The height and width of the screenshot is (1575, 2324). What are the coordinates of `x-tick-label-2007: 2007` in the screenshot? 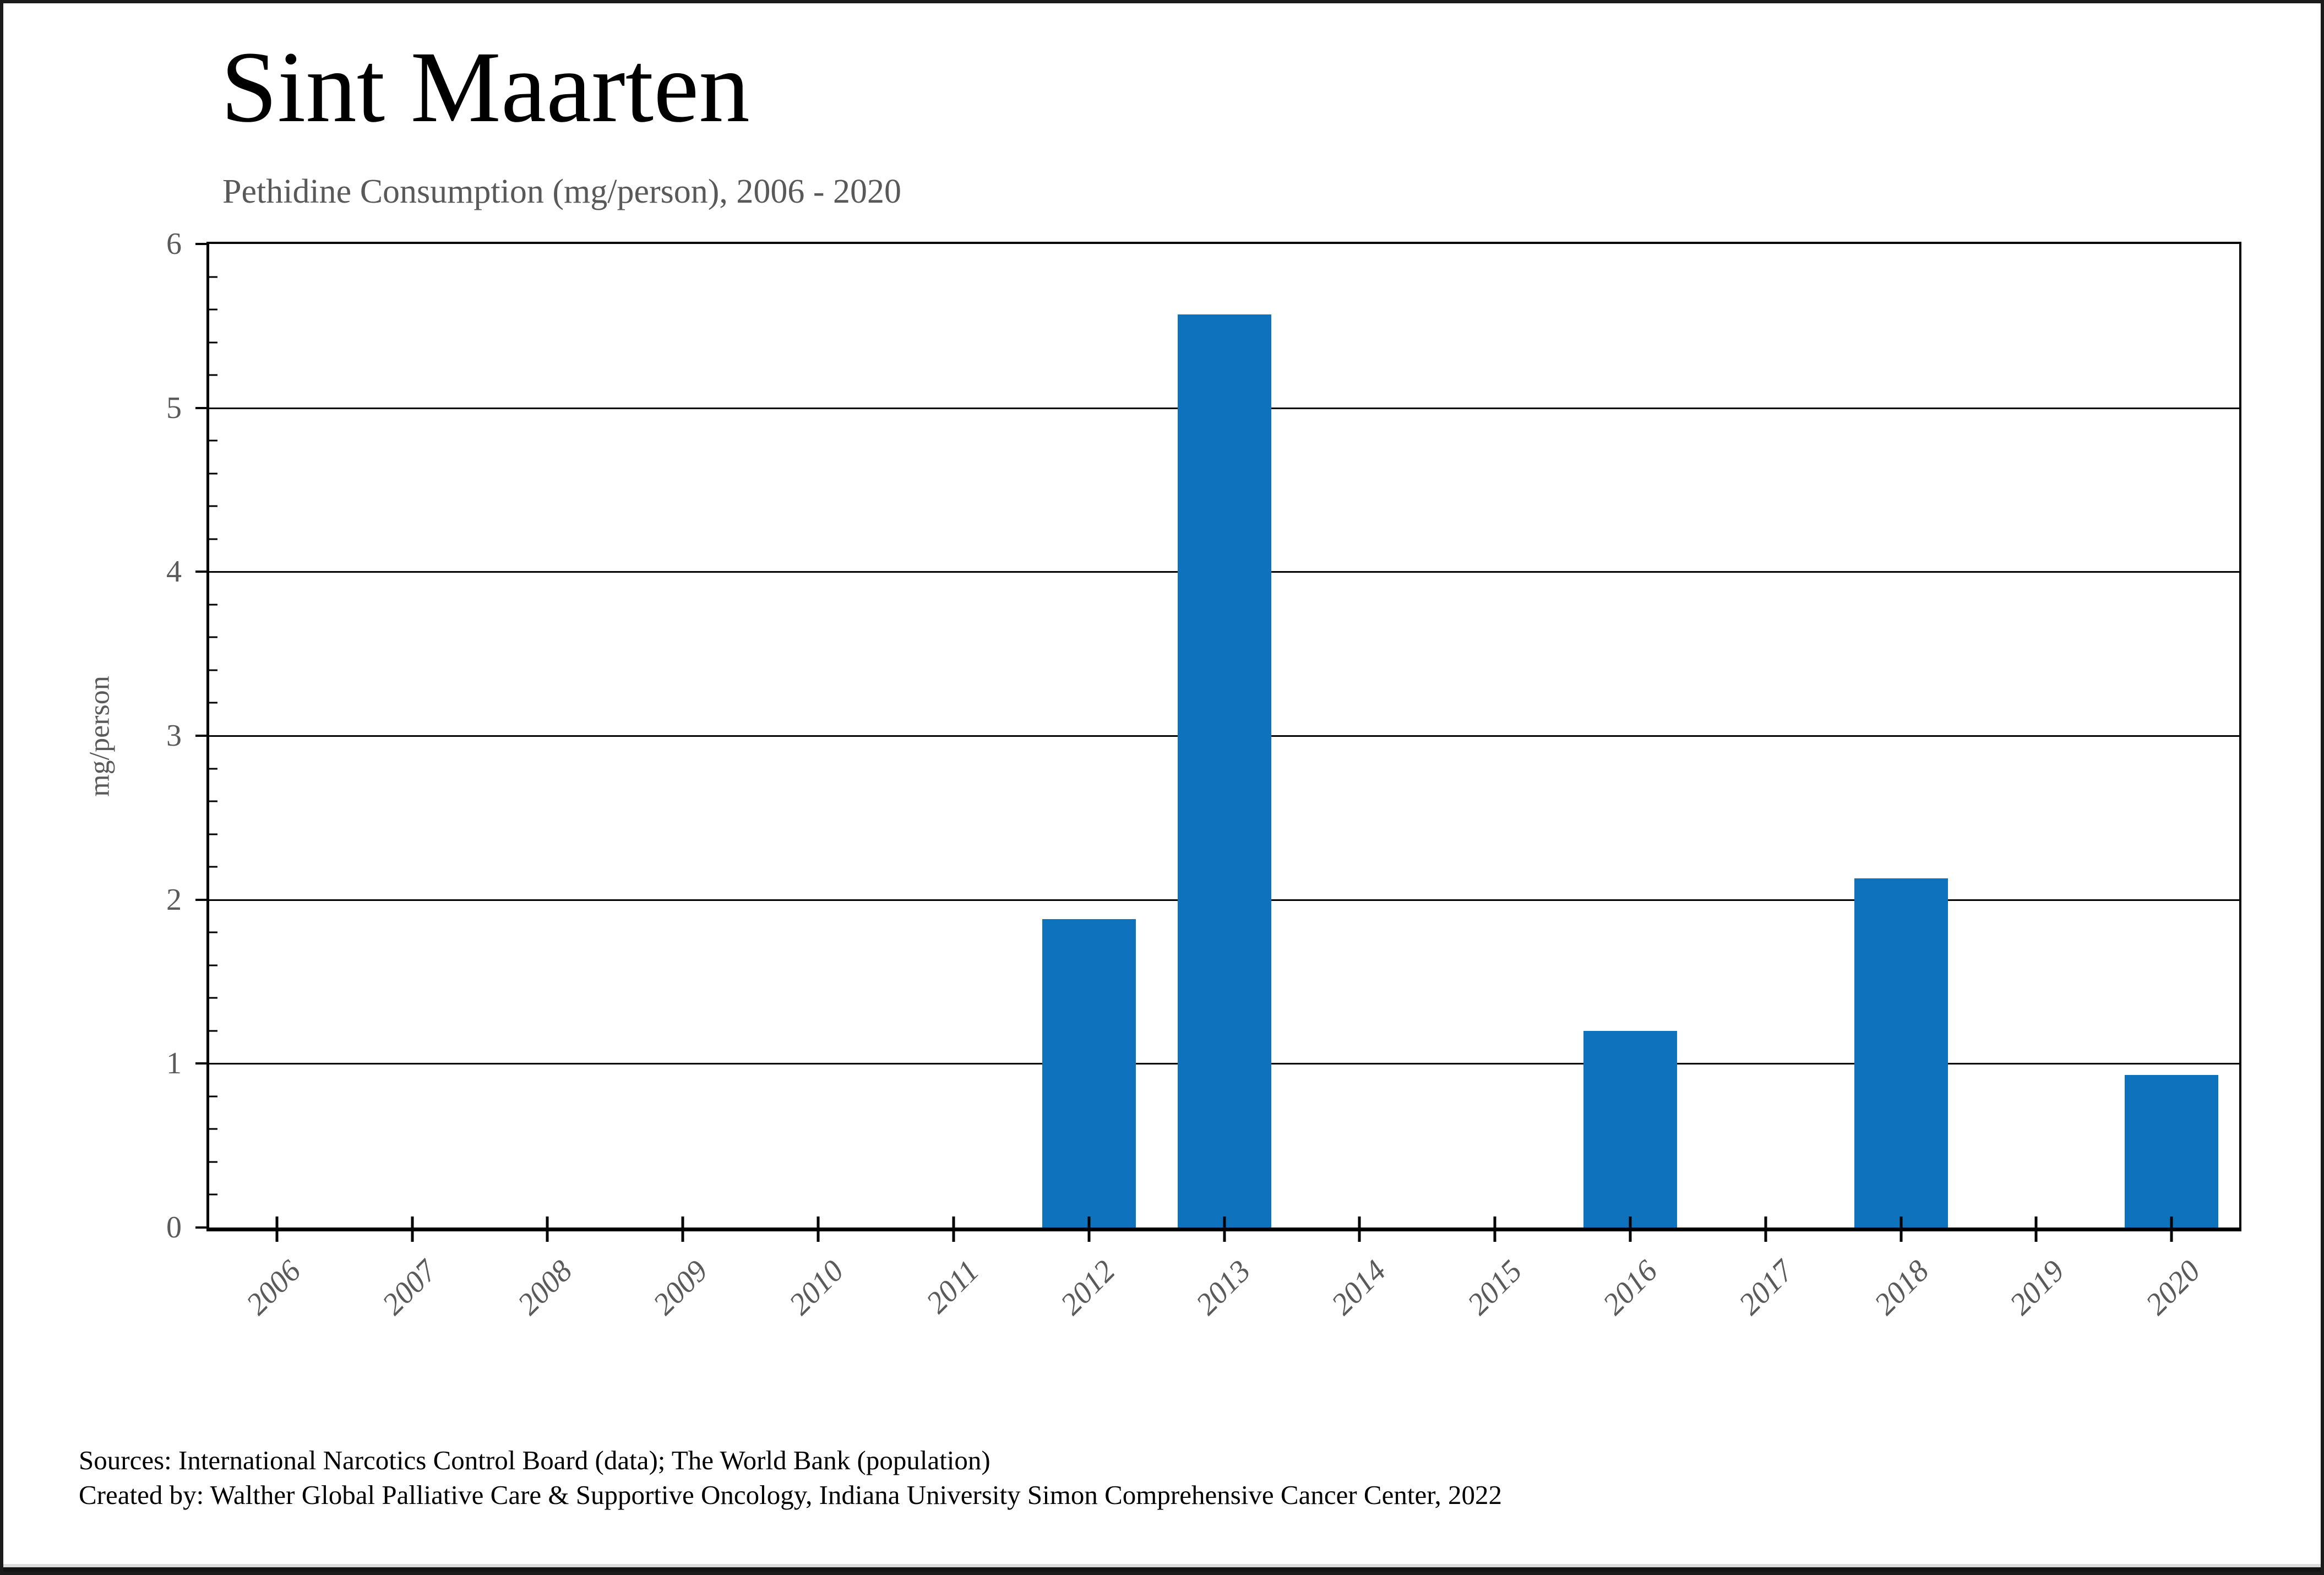 It's located at (409, 1287).